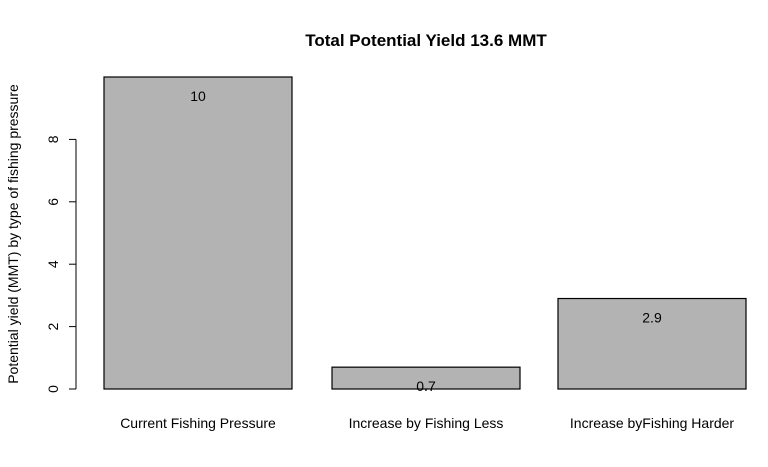  Describe the element at coordinates (652, 423) in the screenshot. I see `x-tick-label: Increase byFishing Harder` at that location.